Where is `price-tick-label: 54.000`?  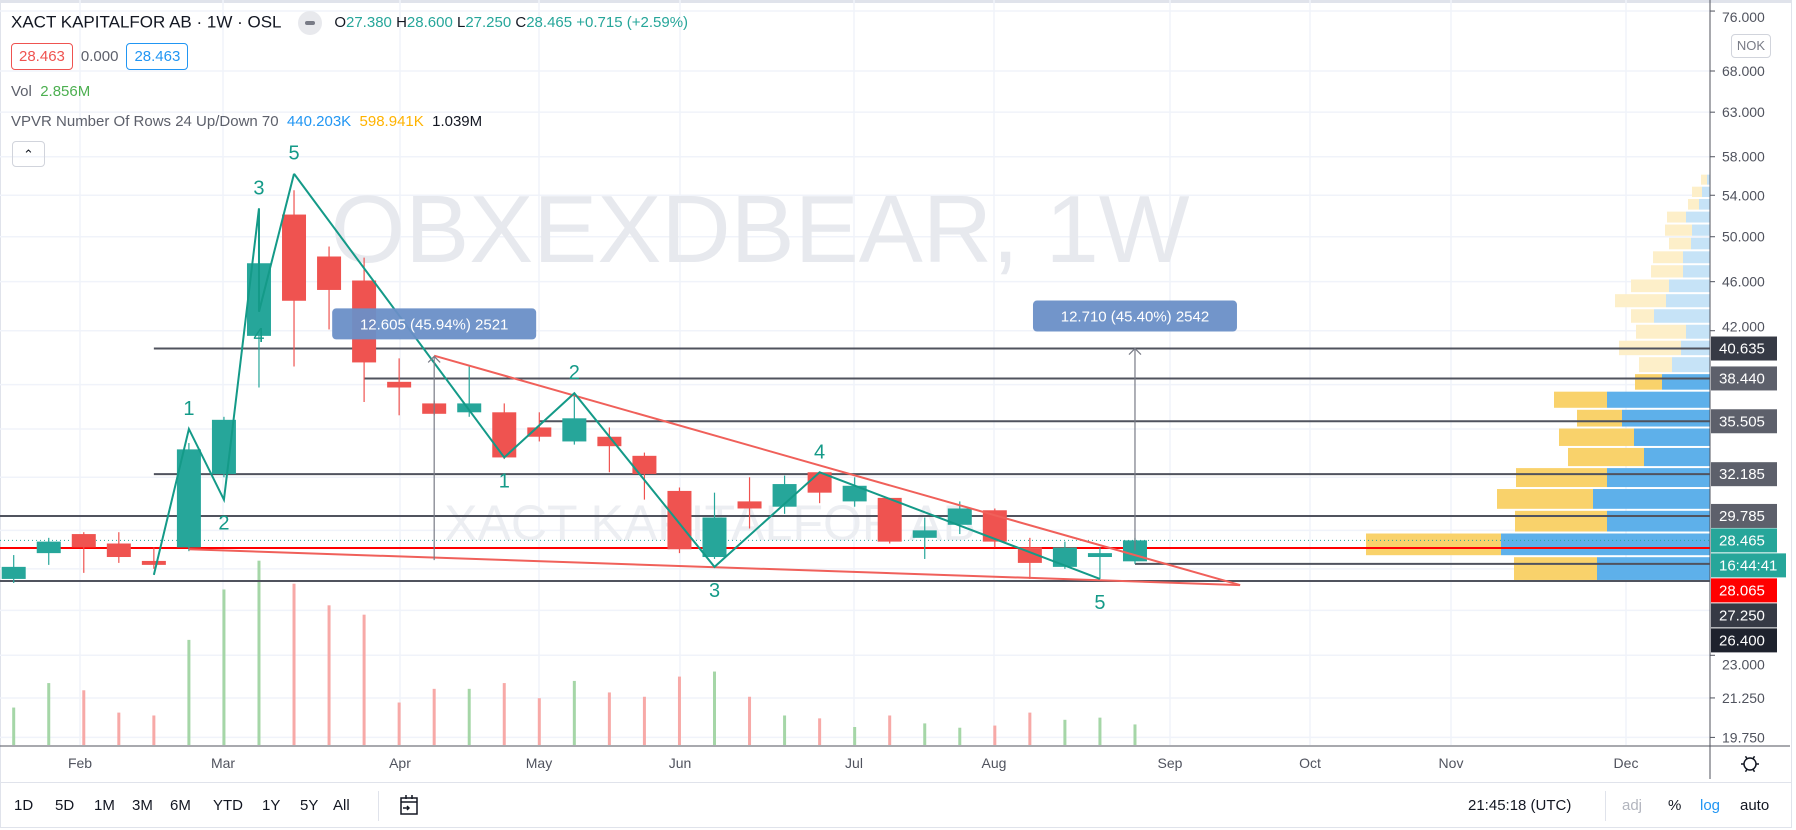 price-tick-label: 54.000 is located at coordinates (1743, 195).